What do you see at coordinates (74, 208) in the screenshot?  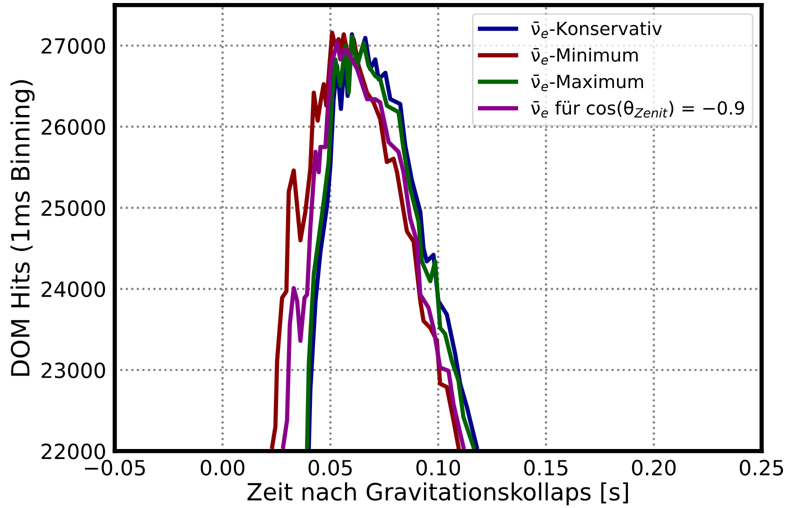 I see `y-tick-label: 25000` at bounding box center [74, 208].